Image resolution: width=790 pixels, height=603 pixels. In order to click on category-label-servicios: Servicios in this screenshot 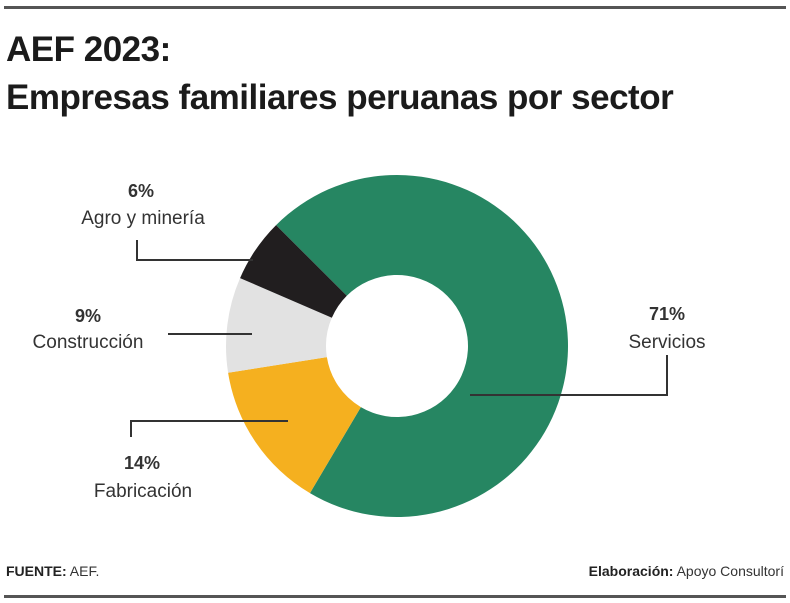, I will do `click(666, 342)`.